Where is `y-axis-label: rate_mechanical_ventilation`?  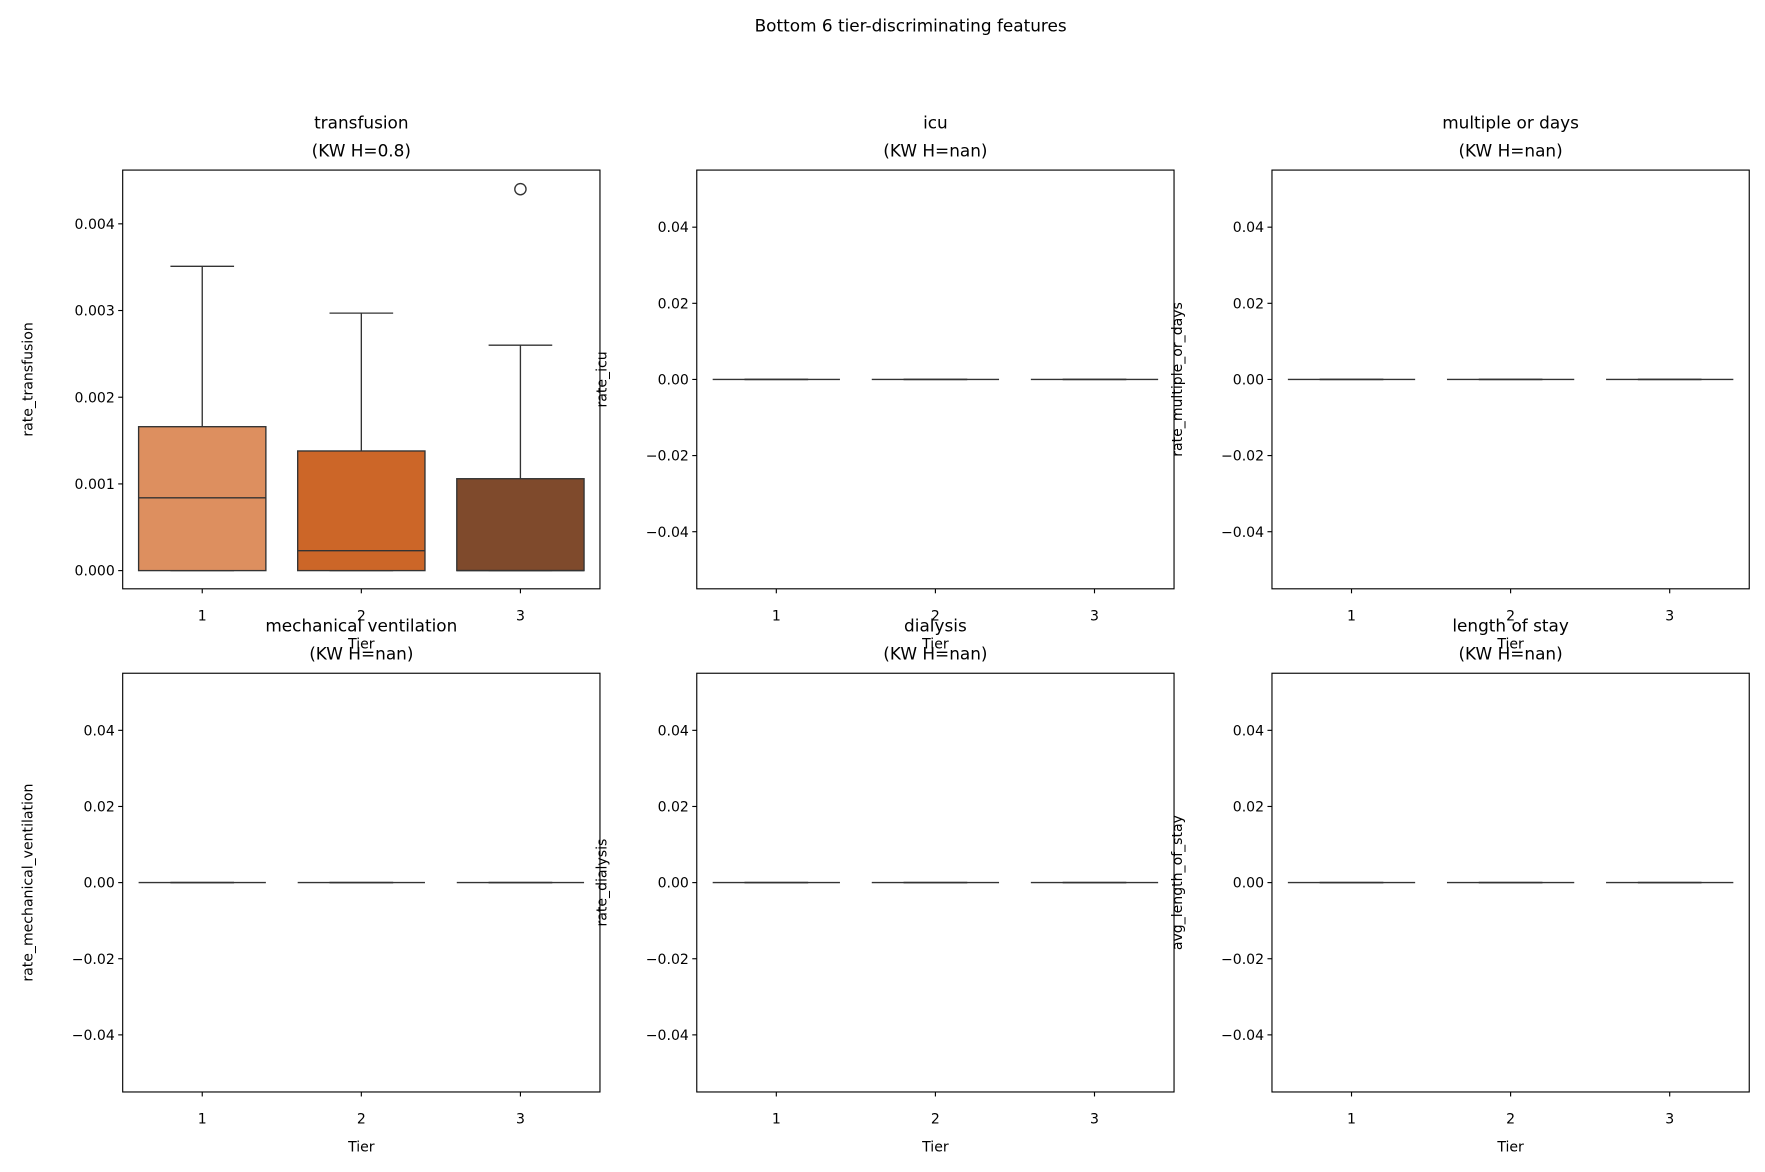
y-axis-label: rate_mechanical_ventilation is located at coordinates (29, 883).